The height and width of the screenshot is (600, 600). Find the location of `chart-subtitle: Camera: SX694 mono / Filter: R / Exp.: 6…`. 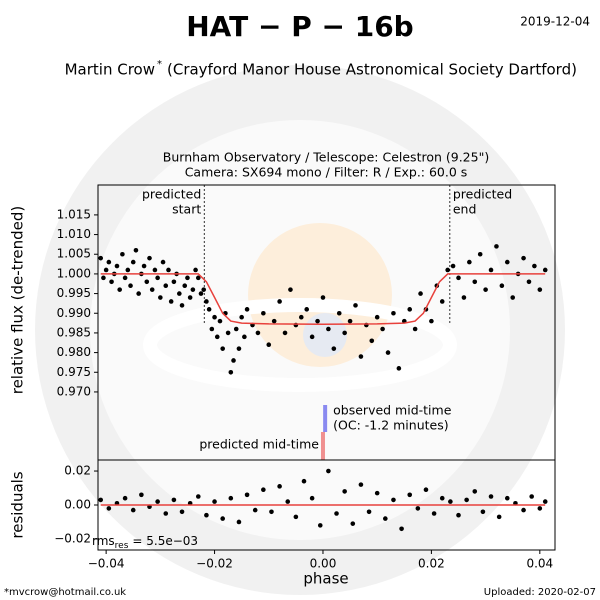

chart-subtitle: Camera: SX694 mono / Filter: R / Exp.: 6… is located at coordinates (326, 172).